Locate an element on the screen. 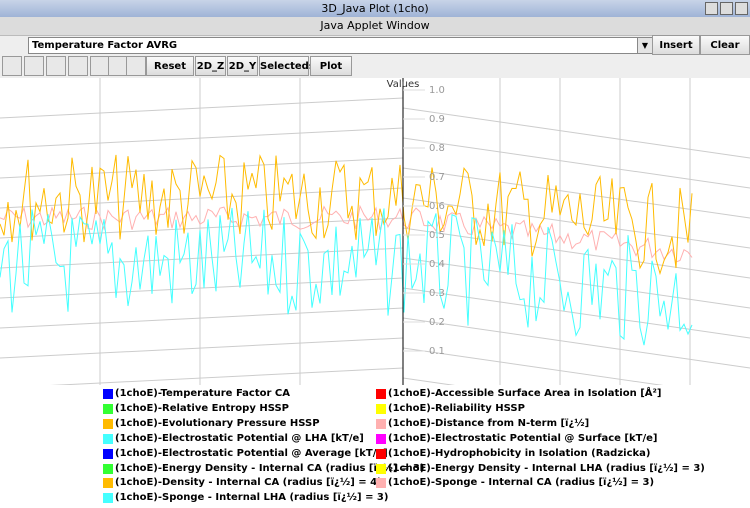 The width and height of the screenshot is (750, 508). tick-label: 0.4 is located at coordinates (437, 264).